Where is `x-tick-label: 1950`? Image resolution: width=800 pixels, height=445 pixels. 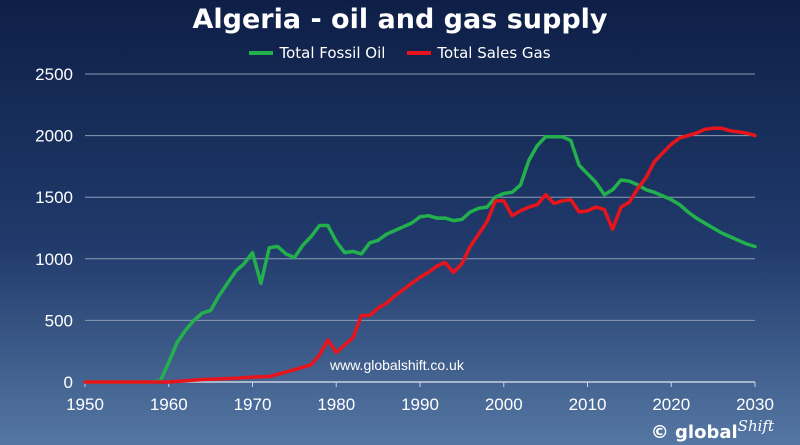
x-tick-label: 1950 is located at coordinates (85, 404).